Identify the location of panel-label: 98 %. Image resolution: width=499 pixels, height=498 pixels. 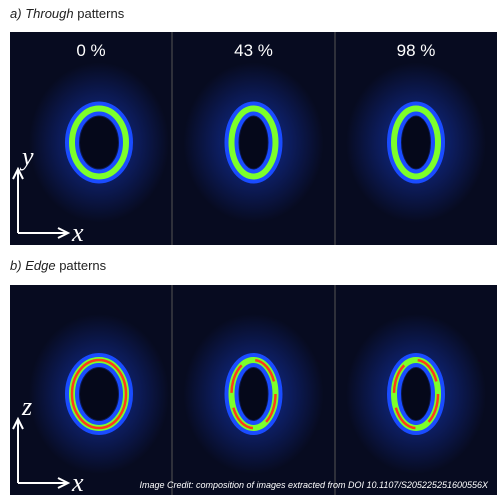
(416, 50).